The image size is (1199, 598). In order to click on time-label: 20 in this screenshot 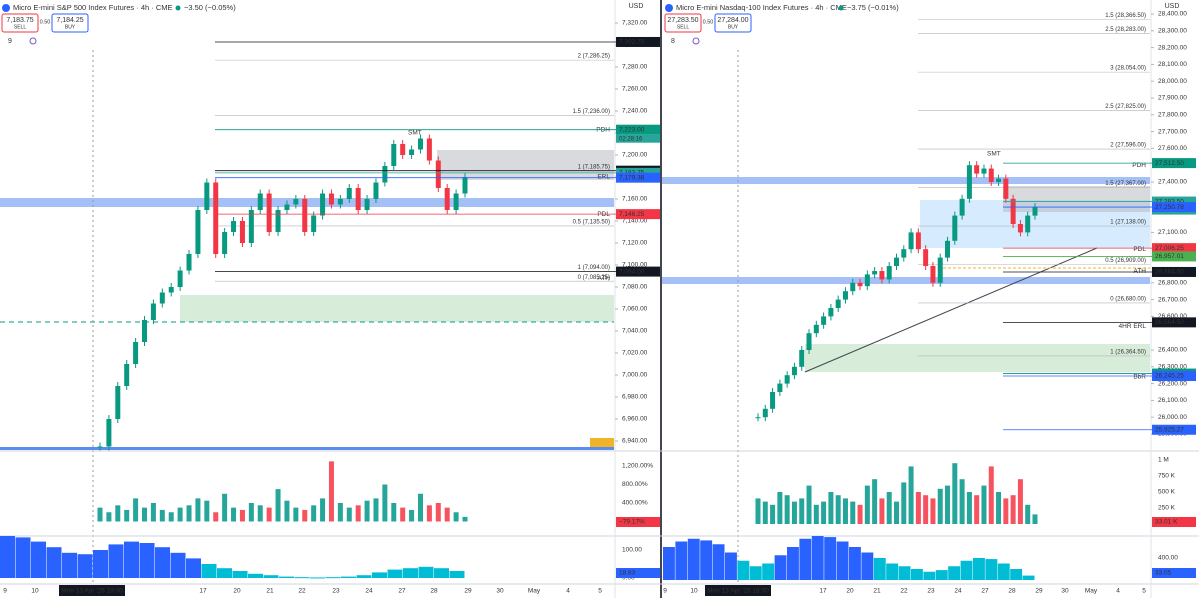, I will do `click(850, 591)`.